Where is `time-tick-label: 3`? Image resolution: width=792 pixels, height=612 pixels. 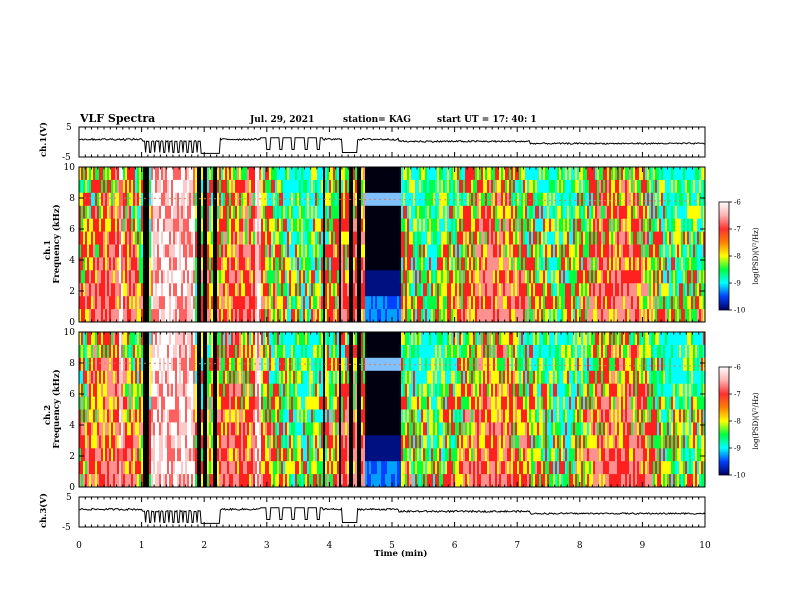 time-tick-label: 3 is located at coordinates (267, 546).